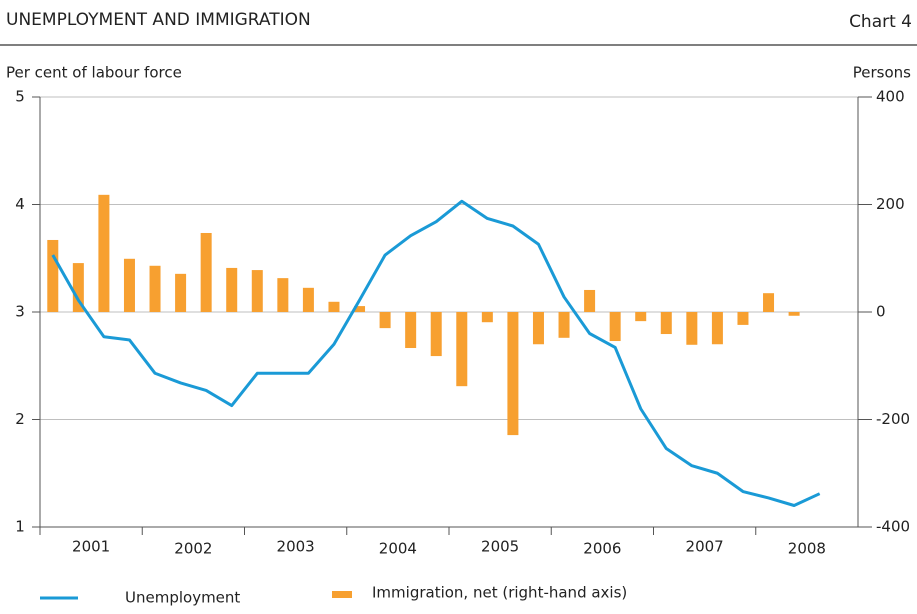 The image size is (917, 614). Describe the element at coordinates (602, 549) in the screenshot. I see `x-tick-label: 2006` at that location.